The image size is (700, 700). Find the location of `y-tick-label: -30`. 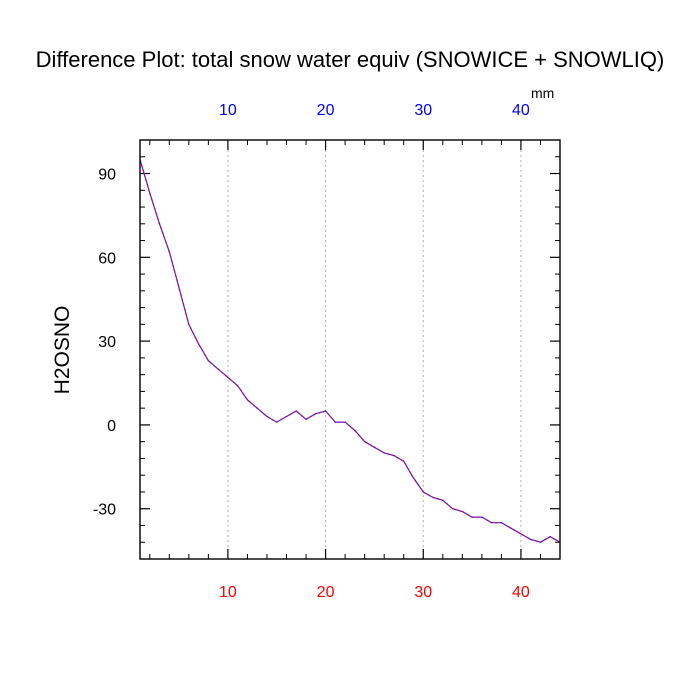

y-tick-label: -30 is located at coordinates (104, 510).